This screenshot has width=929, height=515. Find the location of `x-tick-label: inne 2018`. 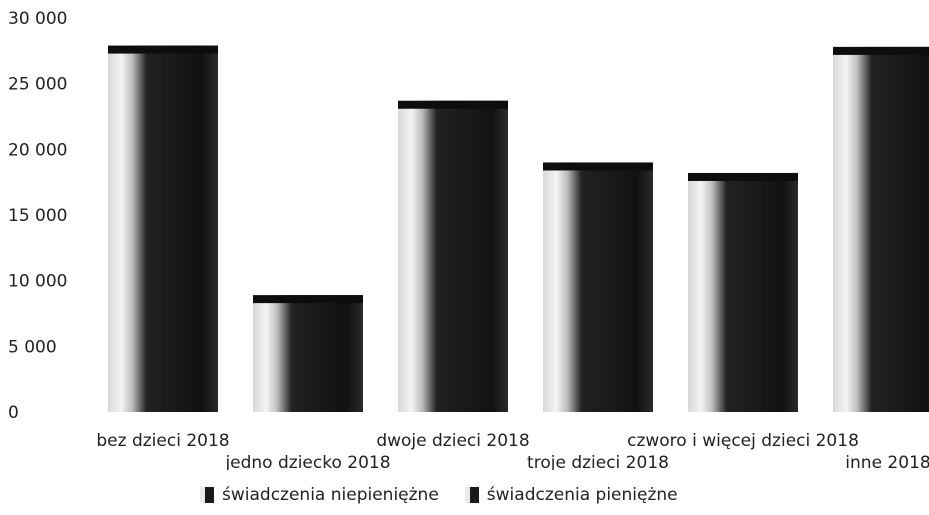

x-tick-label: inne 2018 is located at coordinates (887, 461).